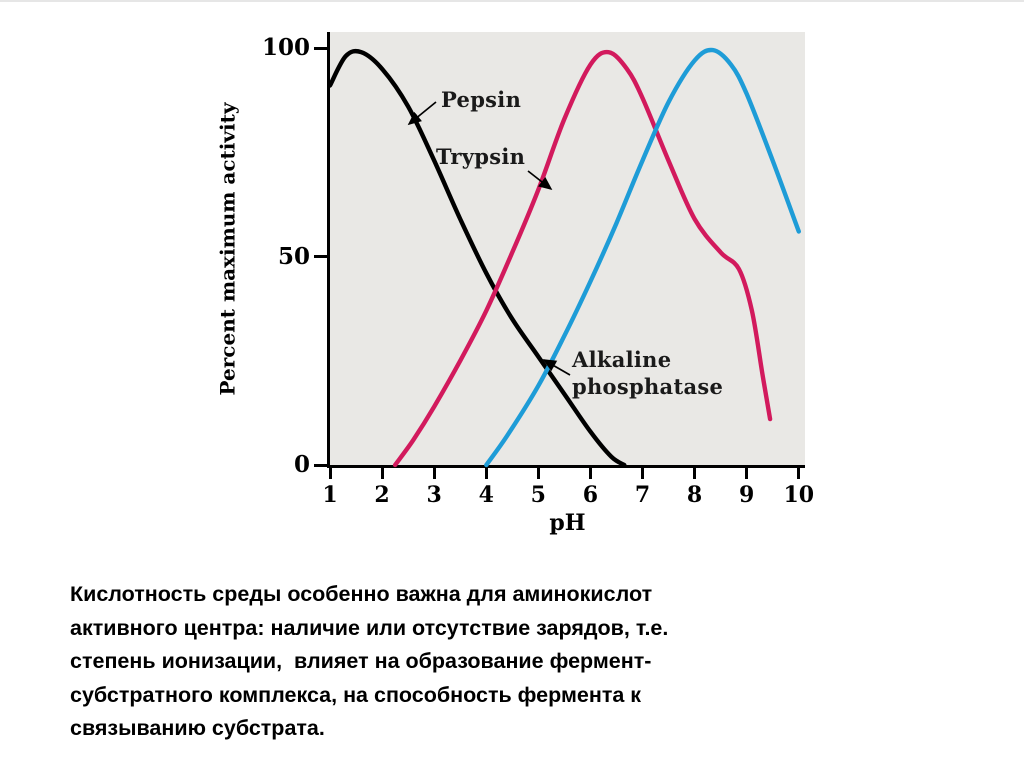  I want to click on x-axis-line, so click(566, 466).